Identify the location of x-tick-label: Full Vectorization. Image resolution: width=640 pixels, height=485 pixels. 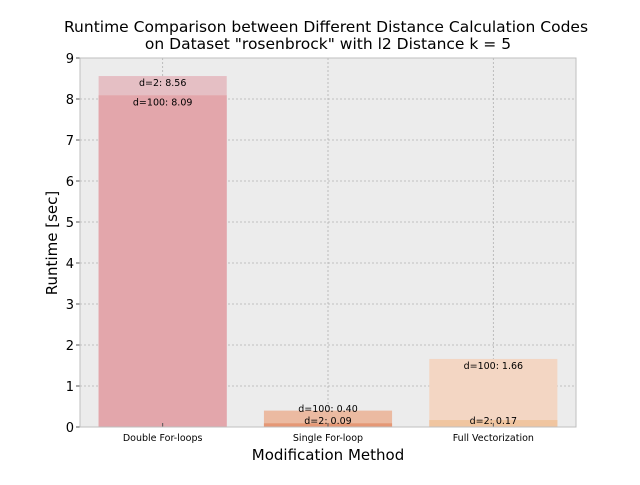
(493, 438).